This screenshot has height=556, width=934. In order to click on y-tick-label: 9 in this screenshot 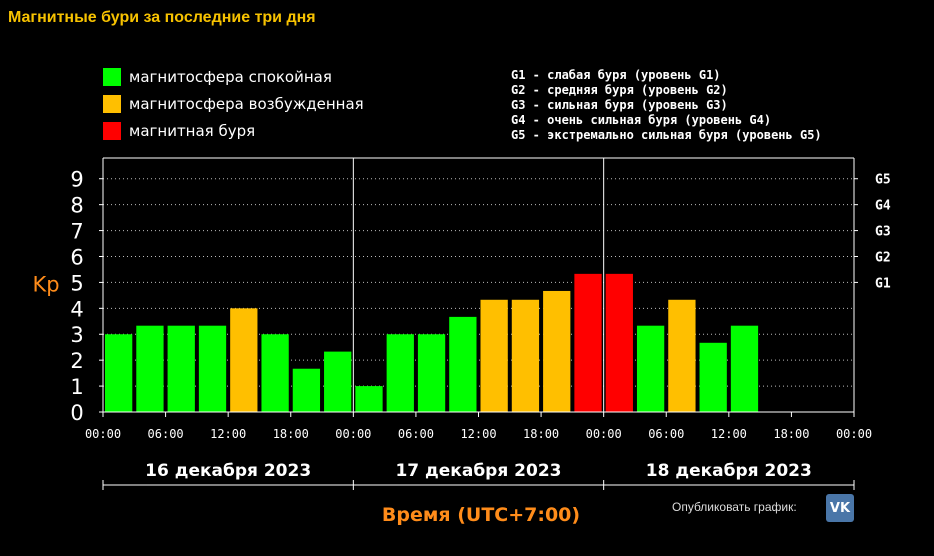, I will do `click(76, 180)`.